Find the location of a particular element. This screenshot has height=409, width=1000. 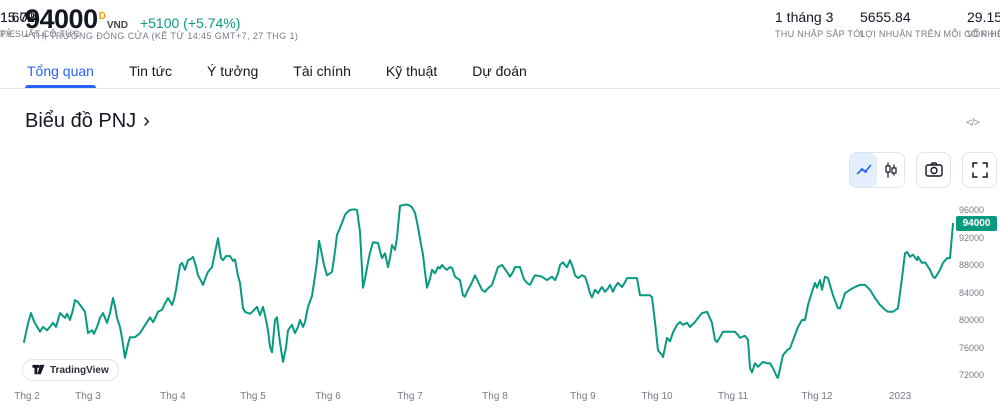

time-axis-label: 2023 is located at coordinates (900, 396).